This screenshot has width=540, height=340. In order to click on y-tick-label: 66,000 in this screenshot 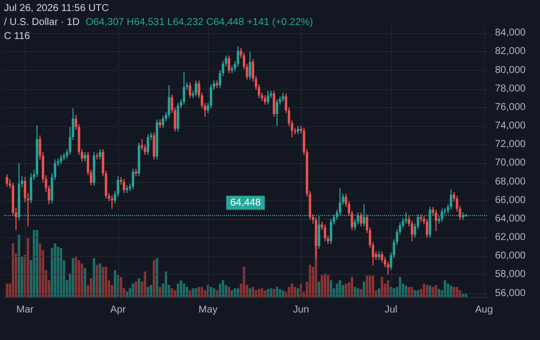, I will do `click(510, 200)`.